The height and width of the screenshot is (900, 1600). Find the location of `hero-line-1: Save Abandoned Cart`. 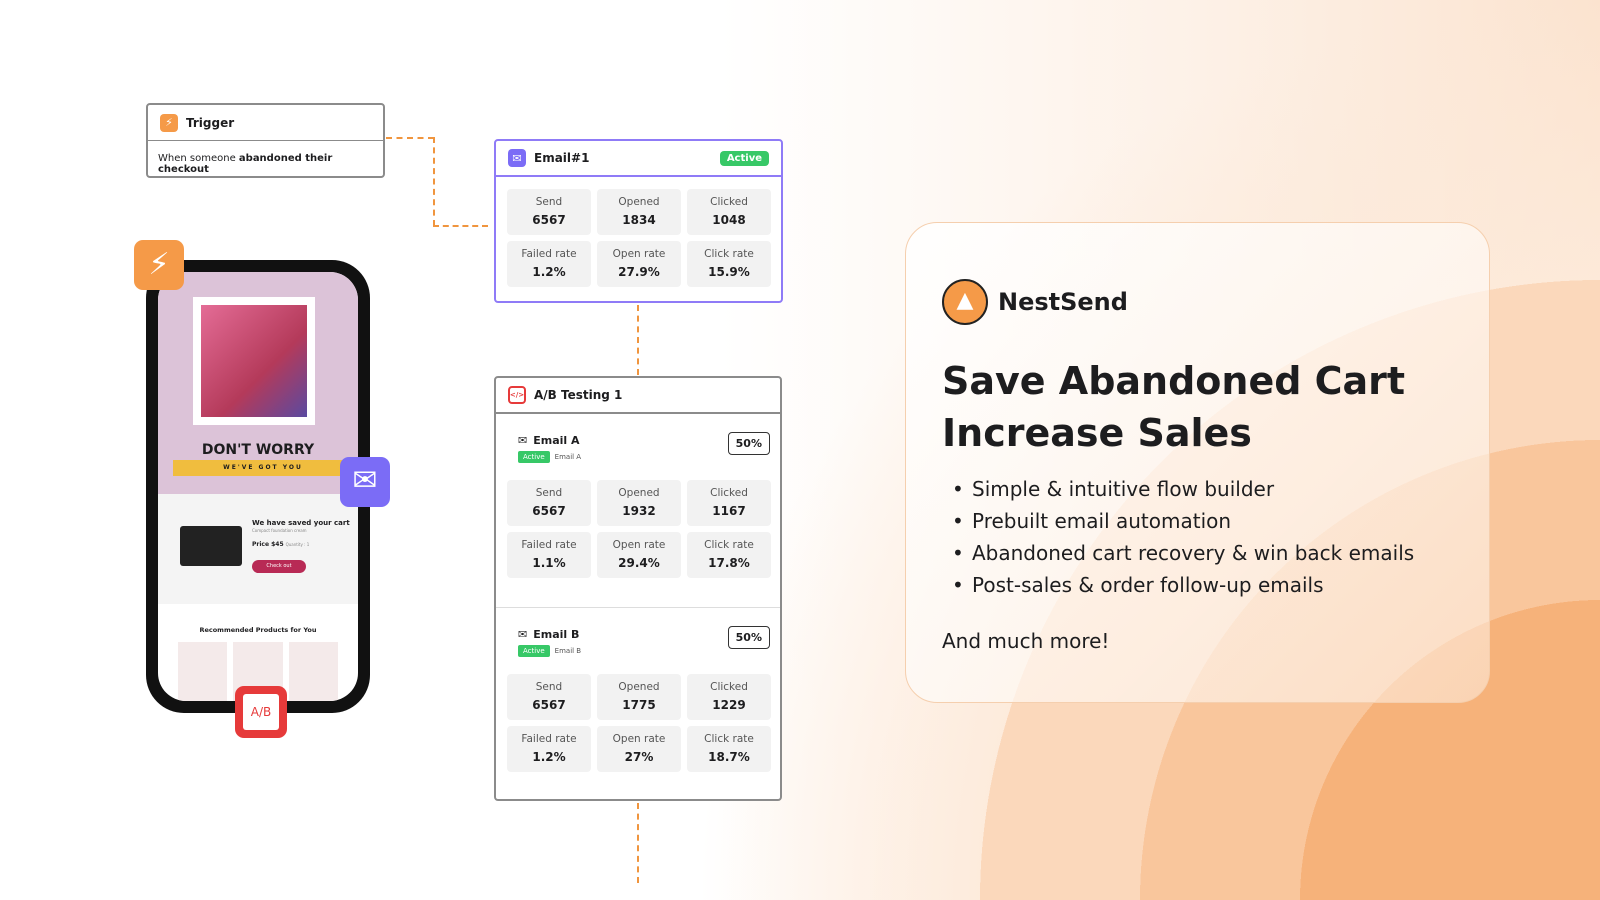

hero-line-1: Save Abandoned Cart is located at coordinates (1174, 381).